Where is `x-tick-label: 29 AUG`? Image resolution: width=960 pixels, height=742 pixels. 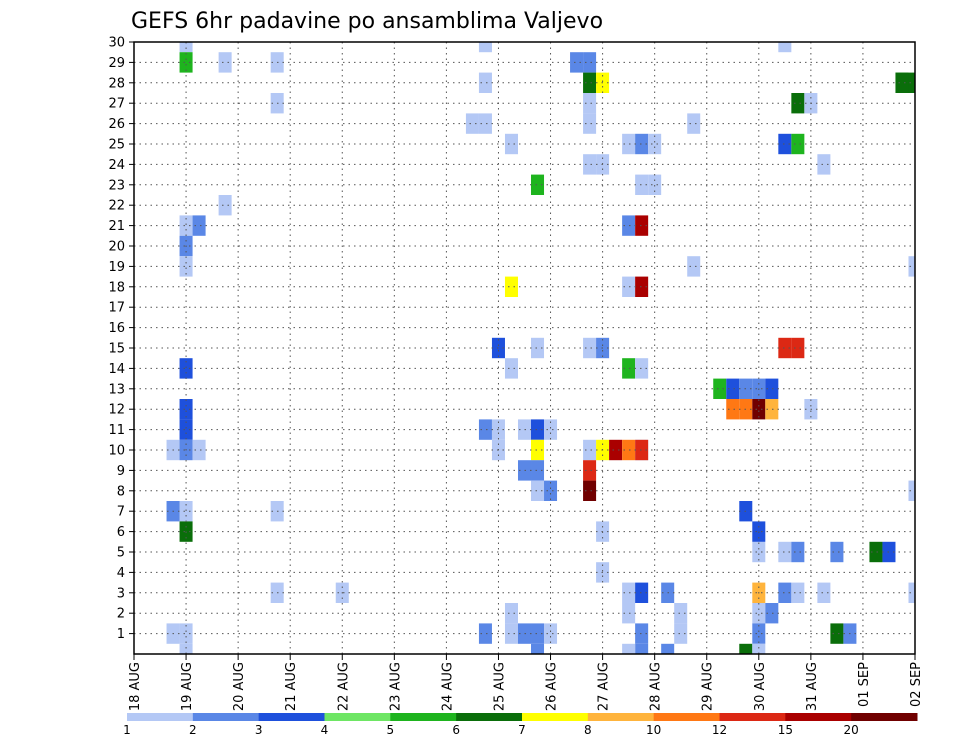
x-tick-label: 29 AUG is located at coordinates (708, 686).